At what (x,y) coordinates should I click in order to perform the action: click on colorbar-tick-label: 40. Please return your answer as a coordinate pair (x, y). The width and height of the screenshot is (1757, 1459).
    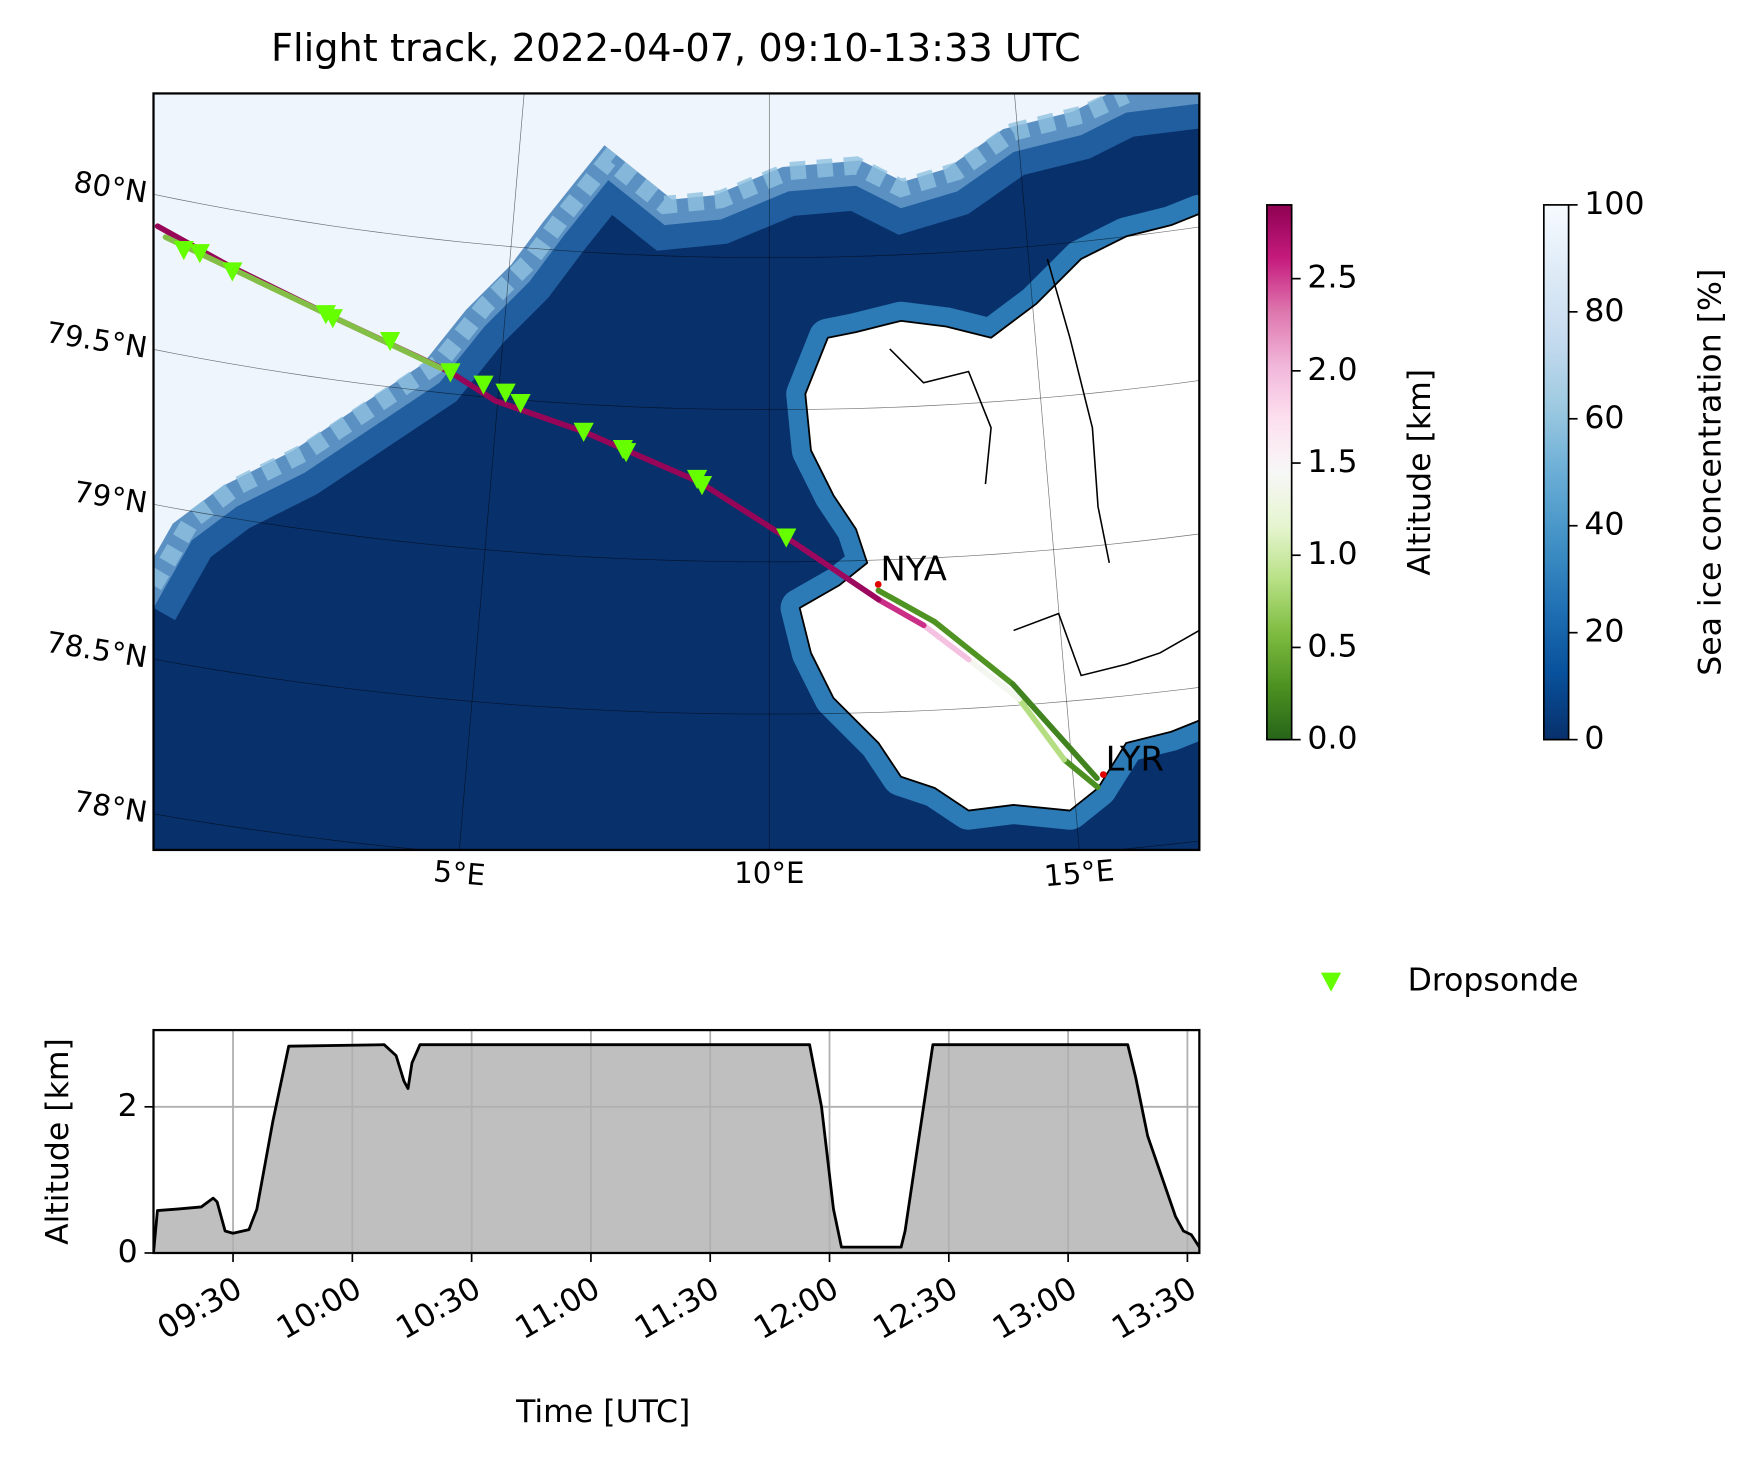
    Looking at the image, I should click on (1604, 525).